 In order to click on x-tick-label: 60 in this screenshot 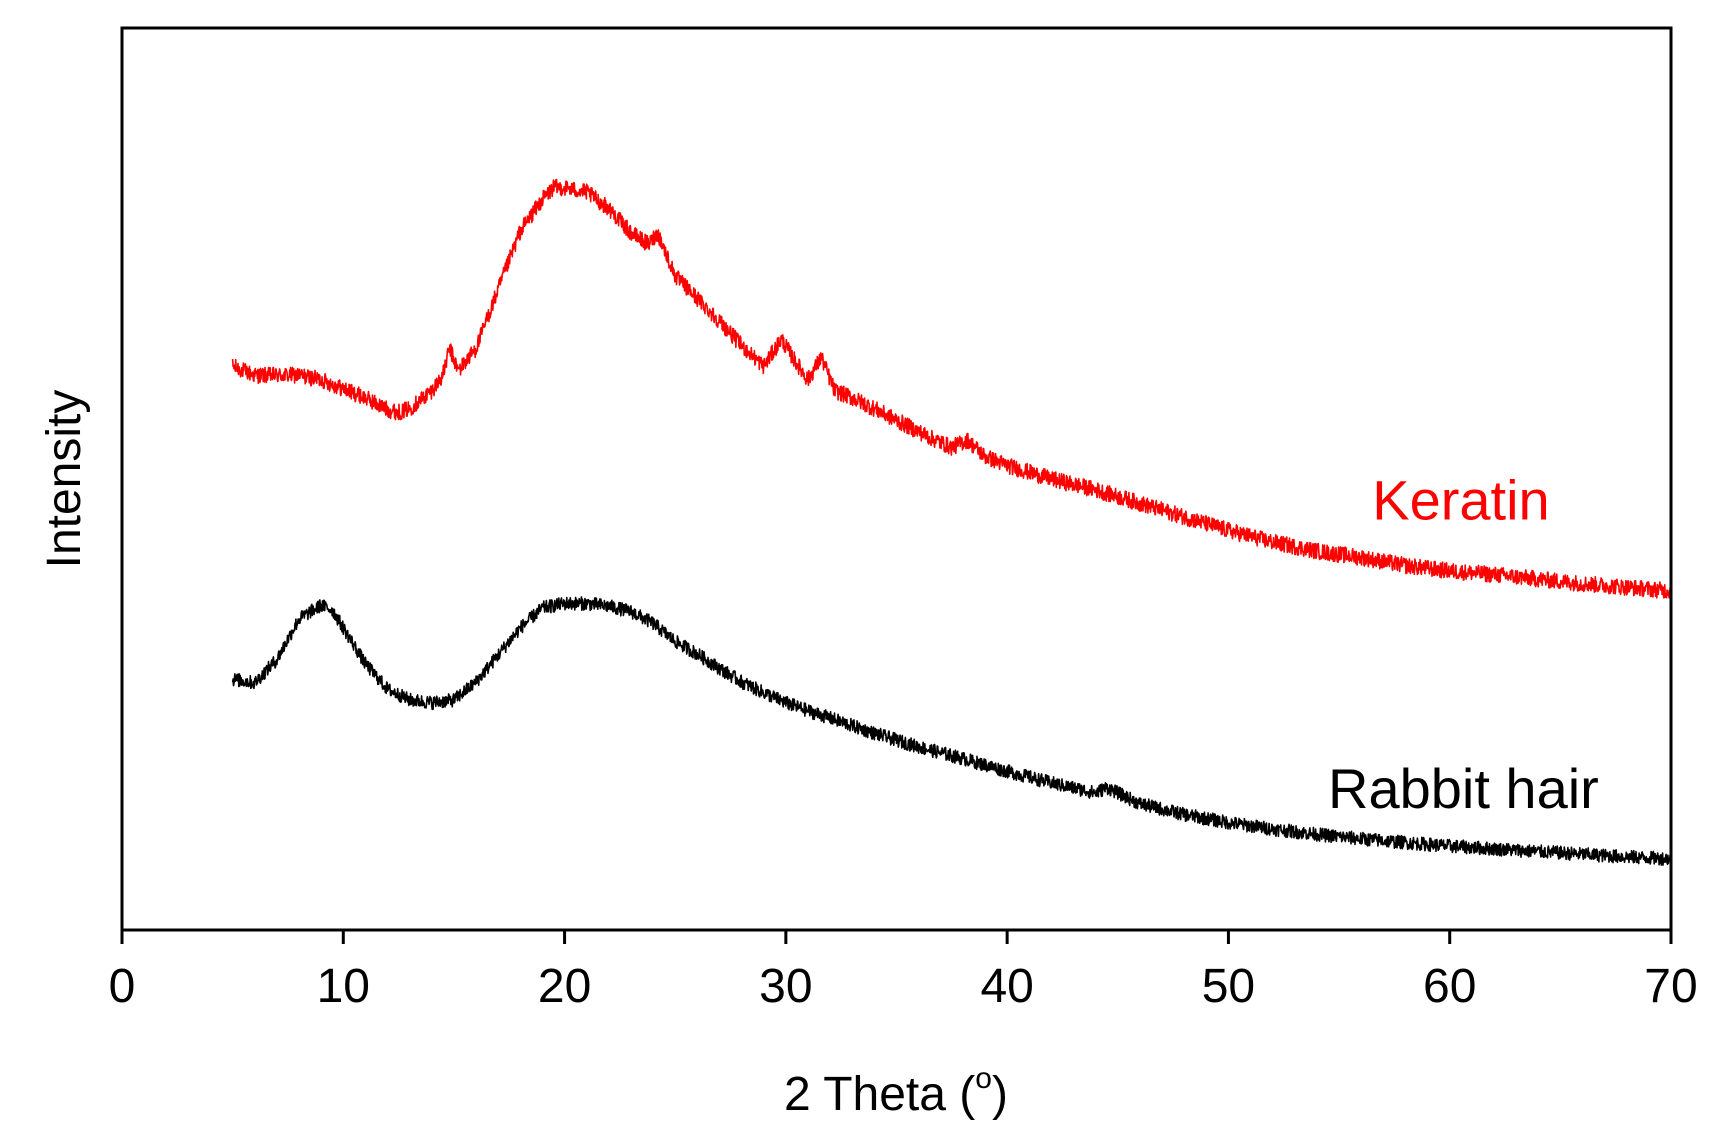, I will do `click(1449, 986)`.